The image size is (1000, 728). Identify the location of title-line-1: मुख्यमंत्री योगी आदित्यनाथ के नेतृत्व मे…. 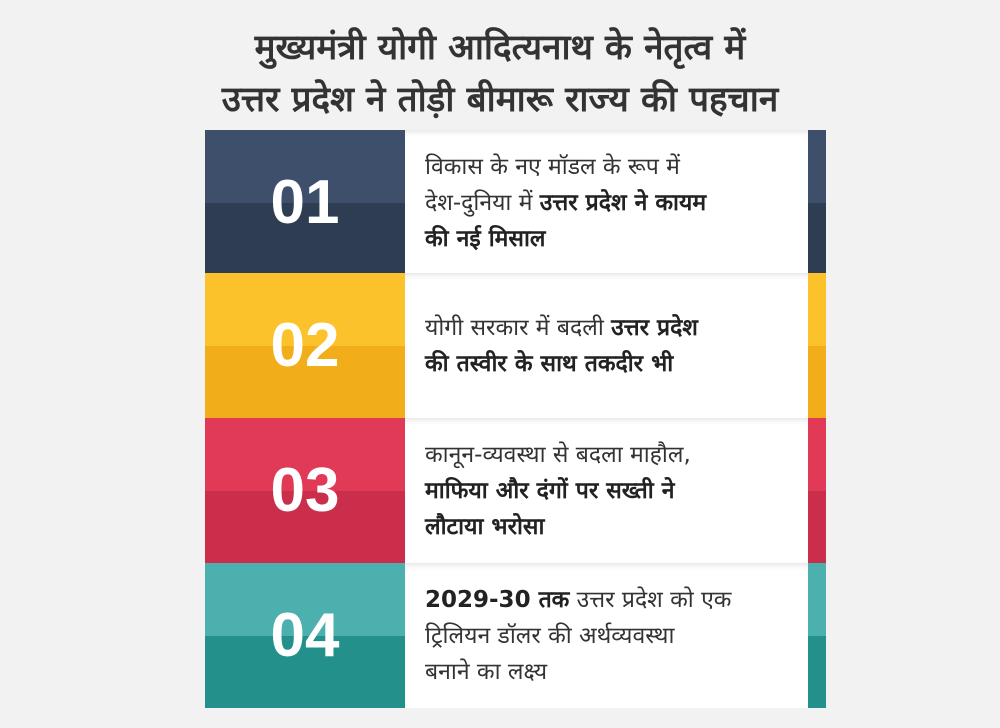
(500, 48).